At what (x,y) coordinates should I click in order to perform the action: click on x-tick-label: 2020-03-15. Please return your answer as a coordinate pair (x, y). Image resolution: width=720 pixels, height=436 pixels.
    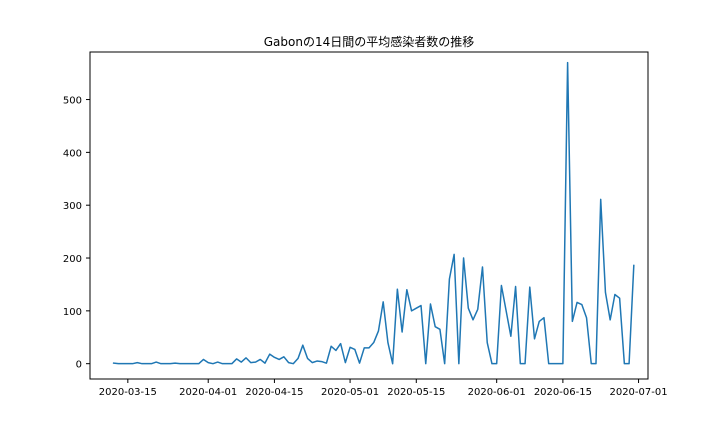
    Looking at the image, I should click on (128, 392).